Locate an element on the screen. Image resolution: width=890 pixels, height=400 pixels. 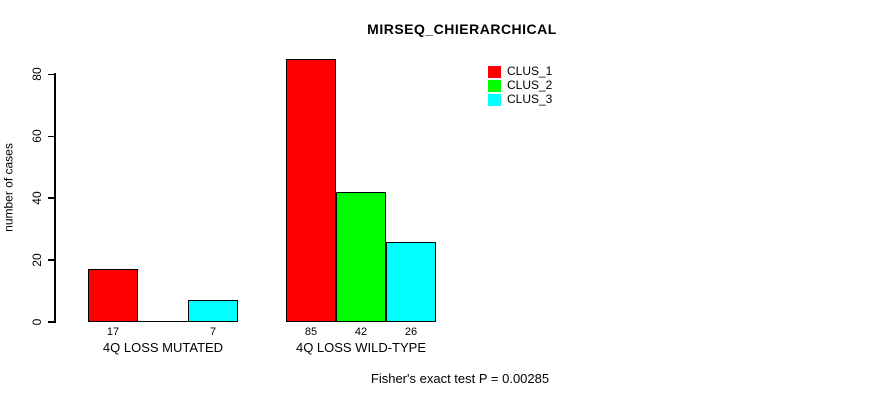
bar-value-label: 85 is located at coordinates (311, 332).